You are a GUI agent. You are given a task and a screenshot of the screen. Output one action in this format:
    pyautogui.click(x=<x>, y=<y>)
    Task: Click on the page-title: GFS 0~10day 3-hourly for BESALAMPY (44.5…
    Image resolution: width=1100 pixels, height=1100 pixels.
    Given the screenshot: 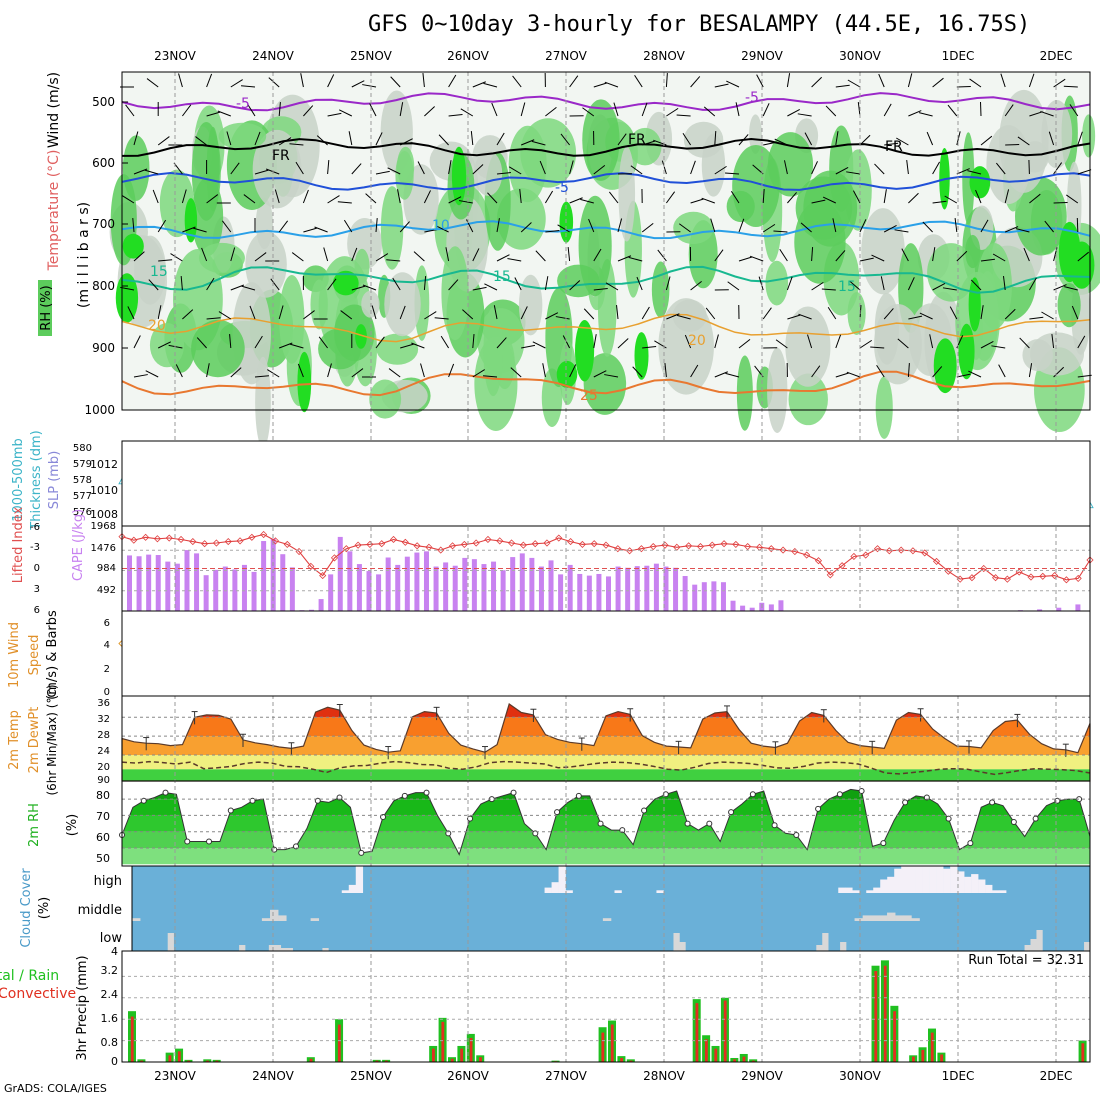 What is the action you would take?
    pyautogui.click(x=699, y=24)
    